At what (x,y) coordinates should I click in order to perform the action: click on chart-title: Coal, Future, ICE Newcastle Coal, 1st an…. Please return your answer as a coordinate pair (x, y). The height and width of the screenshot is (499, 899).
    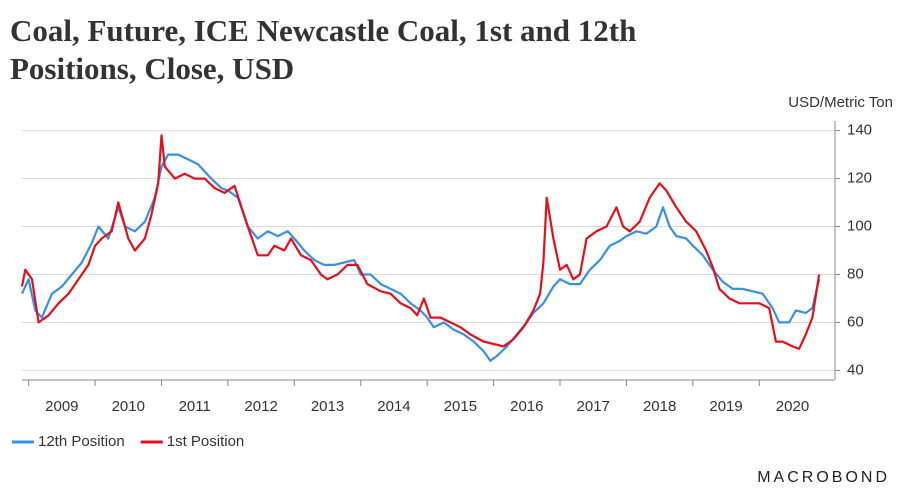
    Looking at the image, I should click on (323, 30).